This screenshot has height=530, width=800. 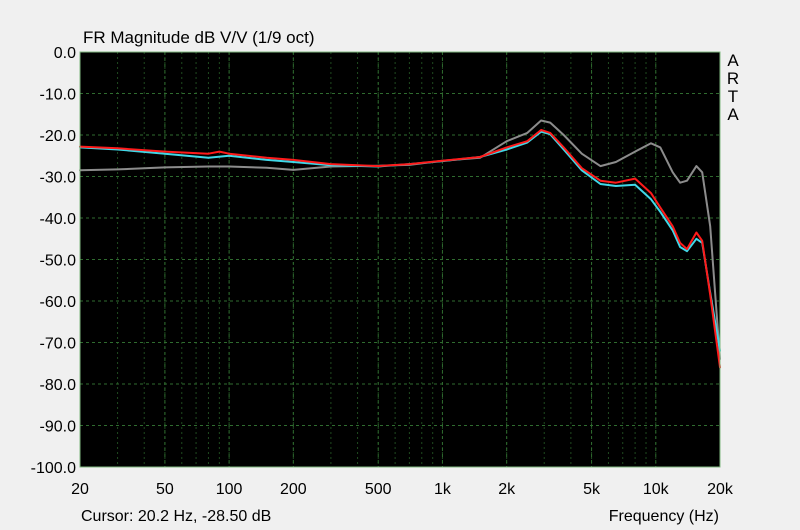 What do you see at coordinates (58, 427) in the screenshot?
I see `y-tick-label: -90.0` at bounding box center [58, 427].